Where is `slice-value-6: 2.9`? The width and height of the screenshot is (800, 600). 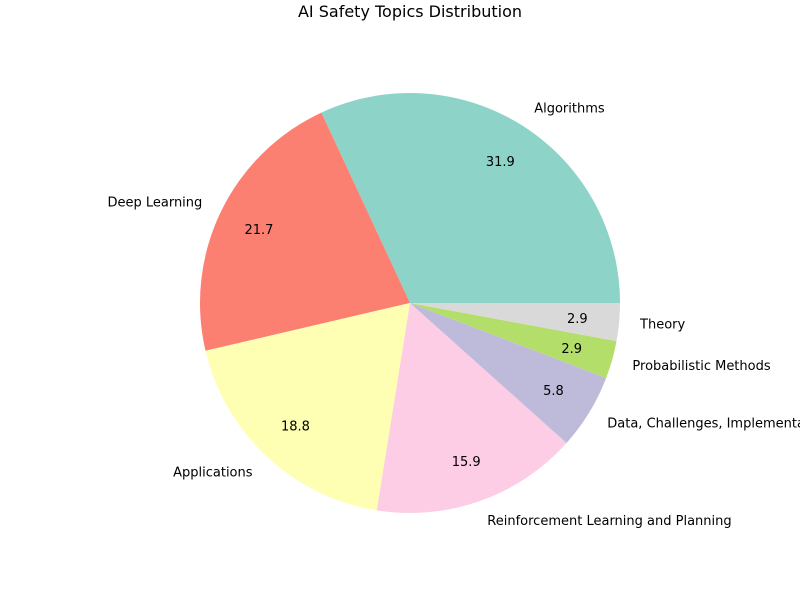 slice-value-6: 2.9 is located at coordinates (577, 319).